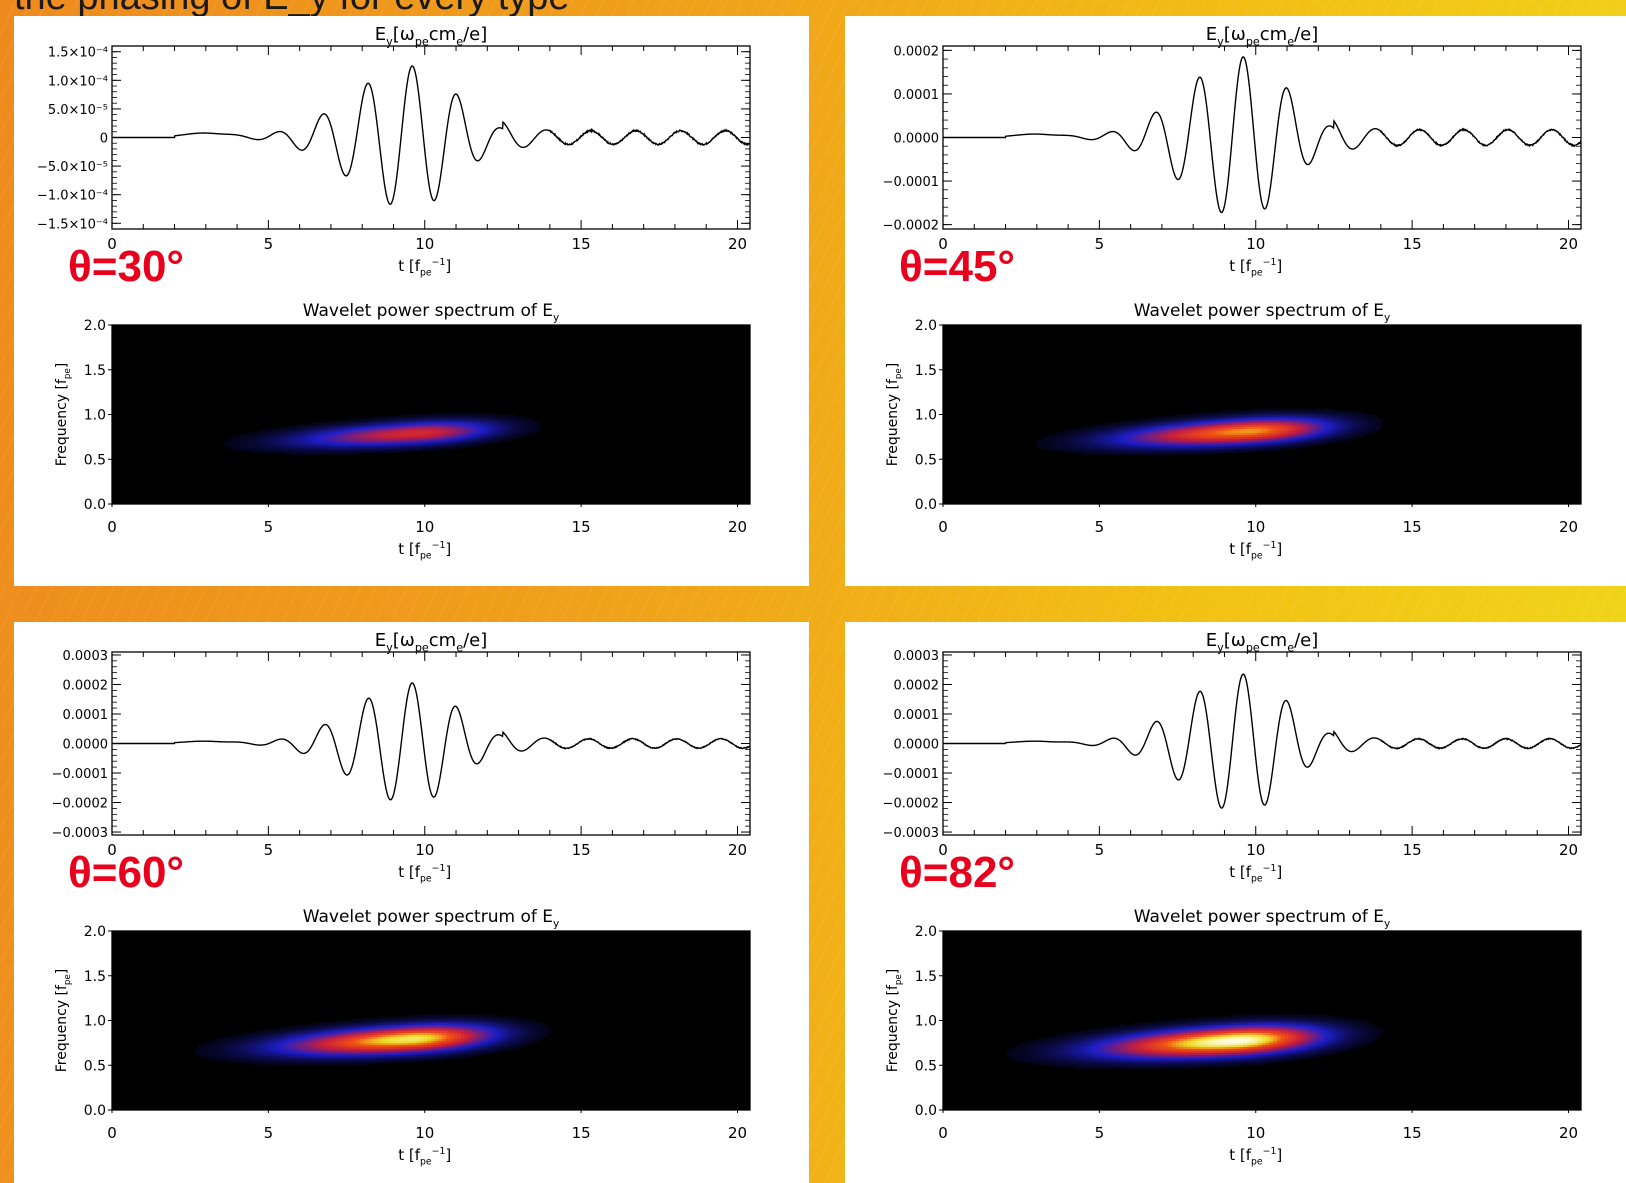 This screenshot has height=1183, width=1626. Describe the element at coordinates (424, 1133) in the screenshot. I see `wavelet-x-tick-label: 10` at that location.